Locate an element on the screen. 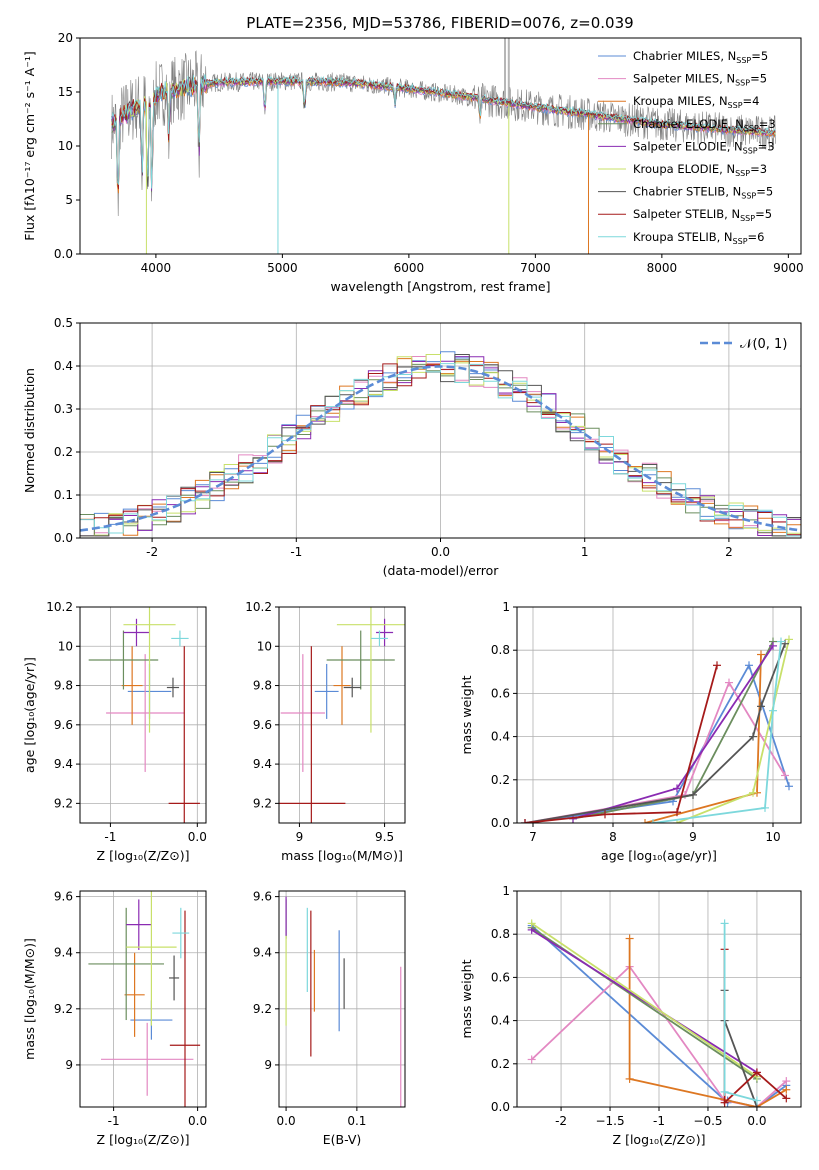 This screenshot has height=1170, width=819. legend-entry: Salpeter MILES, NSSP=5 is located at coordinates (700, 80).